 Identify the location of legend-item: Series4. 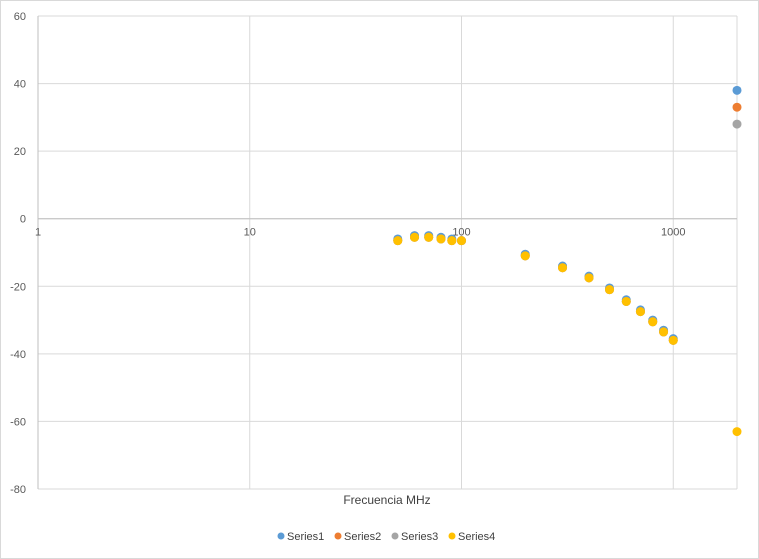
(471, 537).